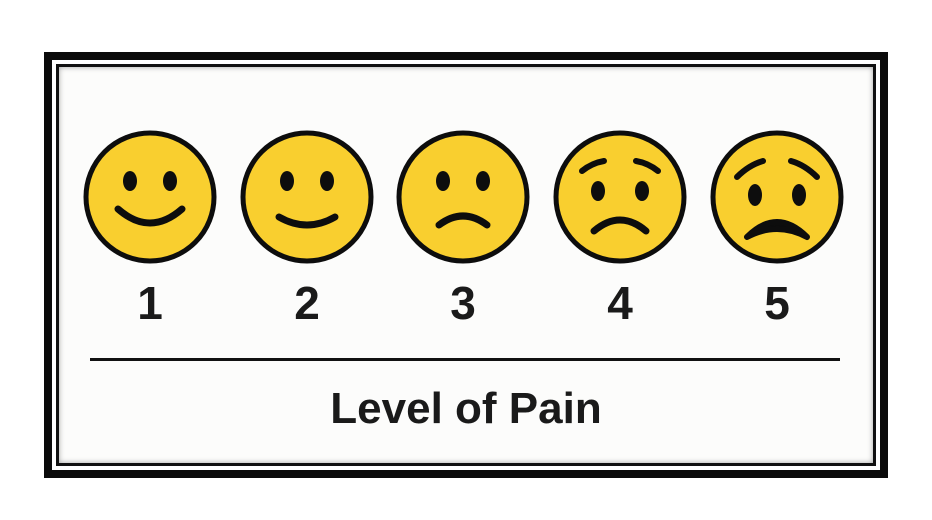  What do you see at coordinates (307, 197) in the screenshot?
I see `slight-smile-face-icon` at bounding box center [307, 197].